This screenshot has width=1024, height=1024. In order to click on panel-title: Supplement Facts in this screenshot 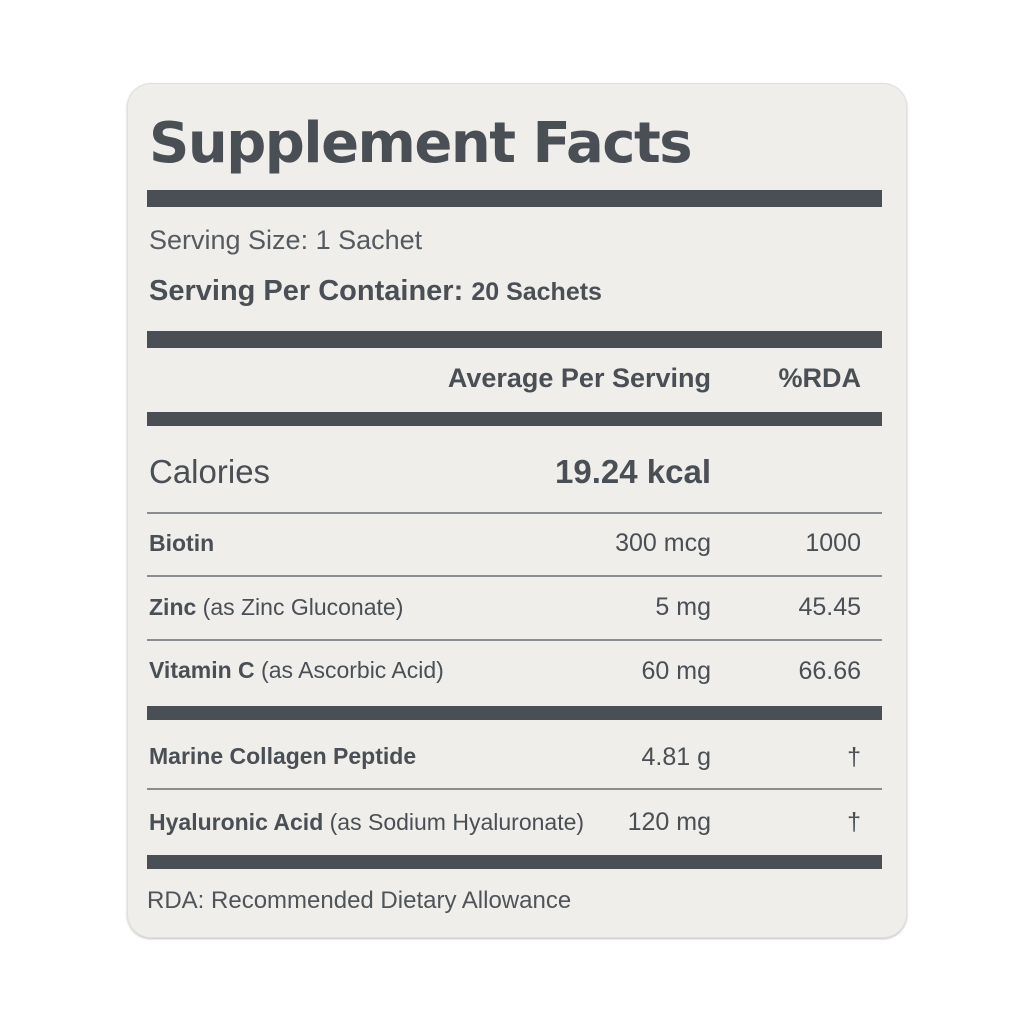, I will do `click(421, 143)`.